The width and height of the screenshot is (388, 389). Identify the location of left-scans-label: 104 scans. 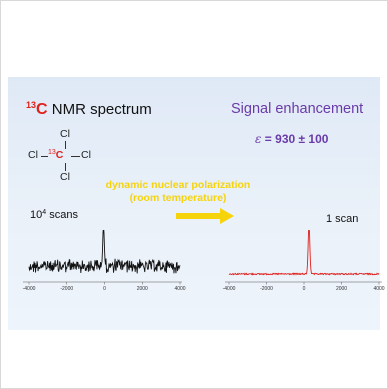
(54, 215).